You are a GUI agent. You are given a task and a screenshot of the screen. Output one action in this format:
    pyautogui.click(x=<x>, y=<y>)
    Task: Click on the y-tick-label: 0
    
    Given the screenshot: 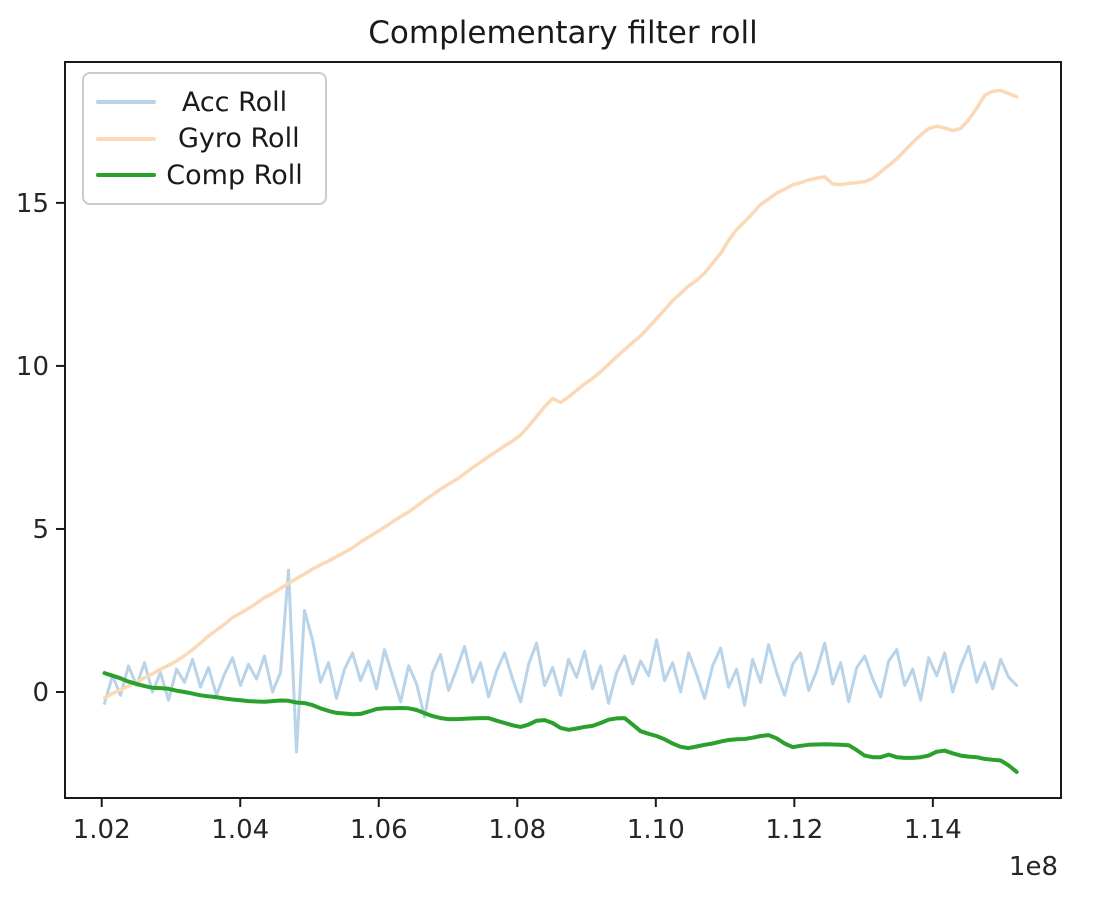 What is the action you would take?
    pyautogui.click(x=40, y=693)
    